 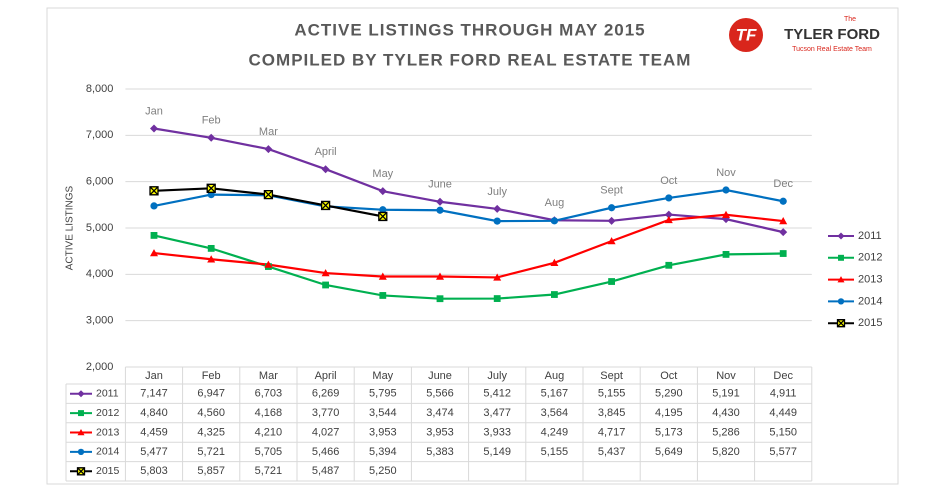 I want to click on table-value: 4,168, so click(x=269, y=413).